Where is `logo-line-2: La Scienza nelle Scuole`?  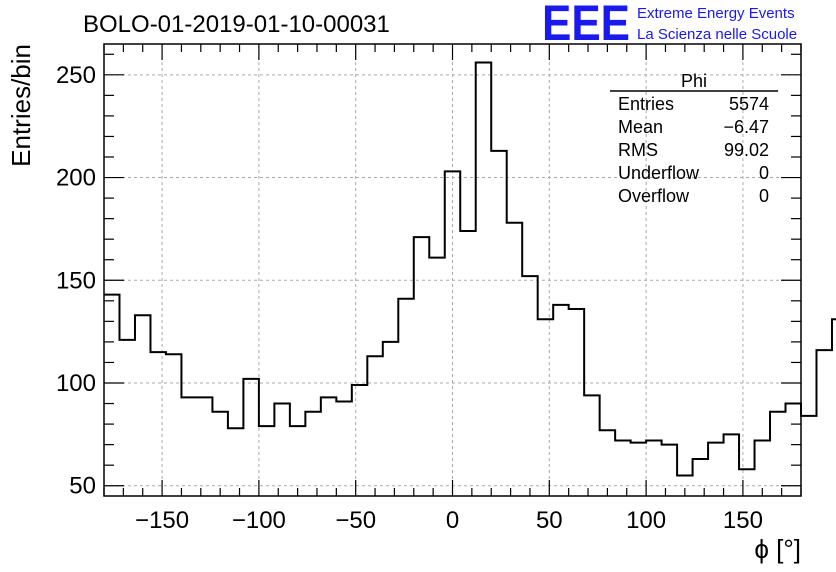
logo-line-2: La Scienza nelle Scuole is located at coordinates (717, 34).